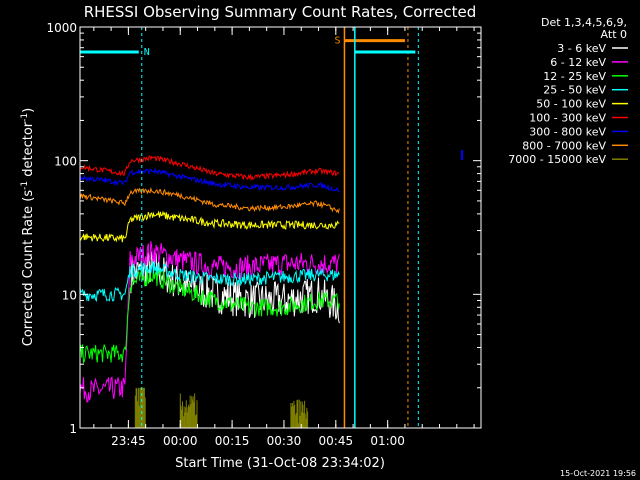  Describe the element at coordinates (280, 463) in the screenshot. I see `x-axis-label: Start Time (31-Oct-08 23:34:02)` at that location.